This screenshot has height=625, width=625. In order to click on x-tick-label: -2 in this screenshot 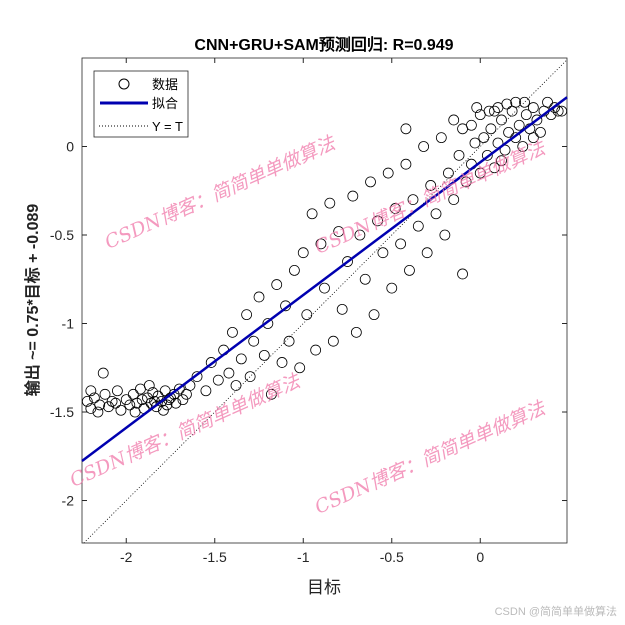, I will do `click(126, 557)`.